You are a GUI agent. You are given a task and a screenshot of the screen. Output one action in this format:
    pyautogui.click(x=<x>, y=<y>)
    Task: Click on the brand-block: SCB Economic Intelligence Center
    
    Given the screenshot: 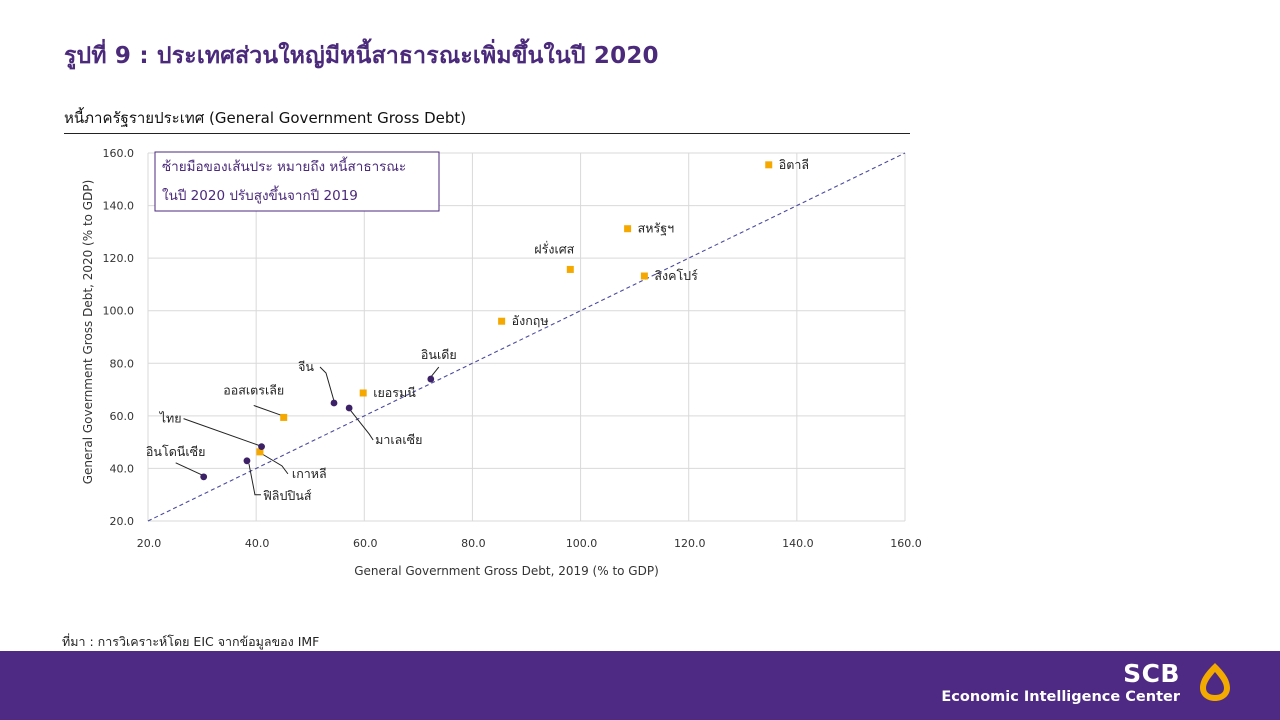 What is the action you would take?
    pyautogui.click(x=1060, y=683)
    